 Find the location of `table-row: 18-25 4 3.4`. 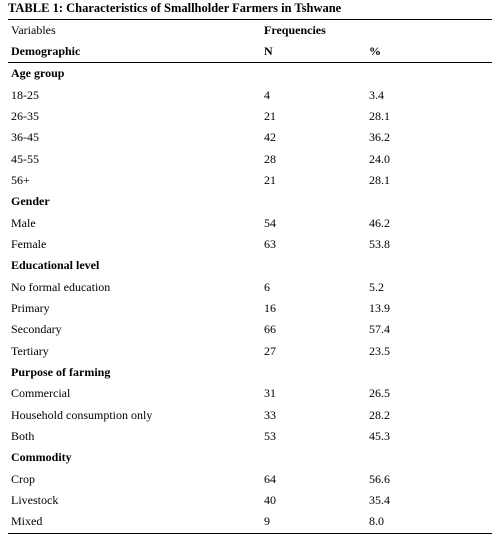

table-row: 18-25 4 3.4 is located at coordinates (250, 94).